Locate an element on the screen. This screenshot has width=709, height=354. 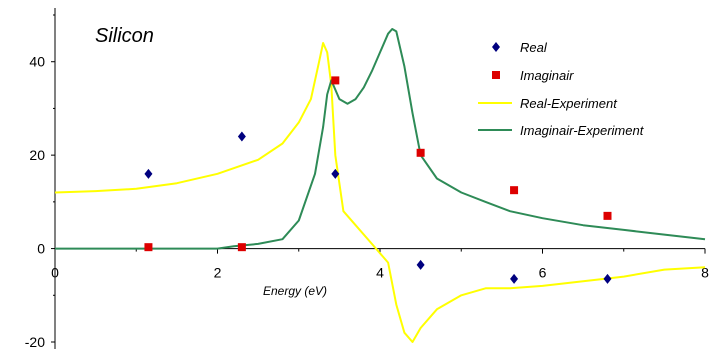
legend-swatch-real is located at coordinates (496, 47).